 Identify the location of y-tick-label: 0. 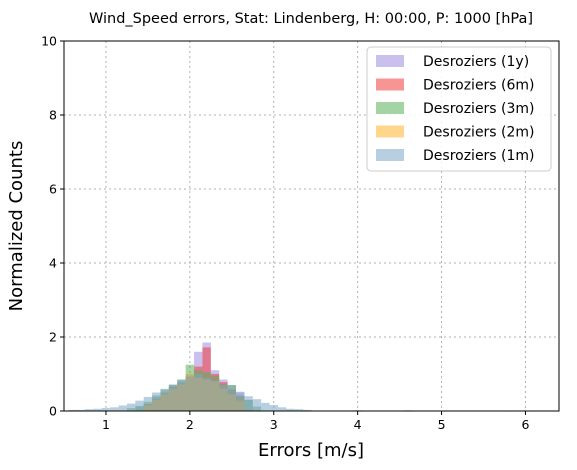
(53, 411).